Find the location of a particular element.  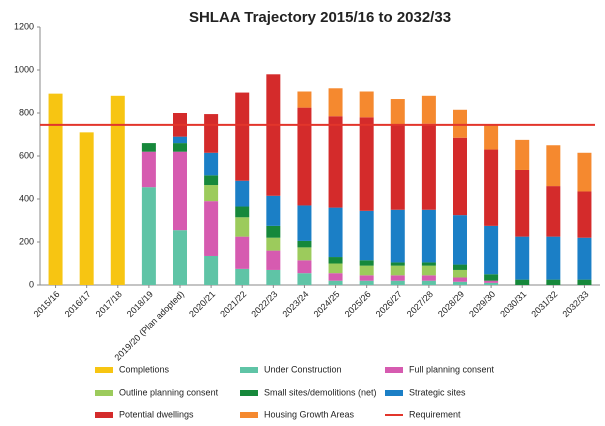

legend-label: Completions is located at coordinates (144, 369).